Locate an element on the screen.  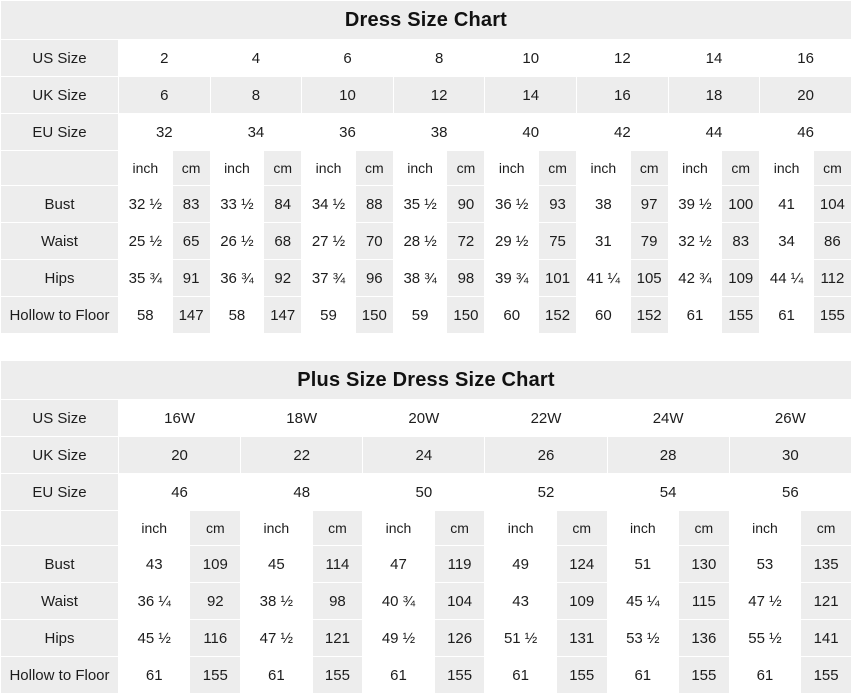
measurement-cell-cm: 91 is located at coordinates (191, 278).